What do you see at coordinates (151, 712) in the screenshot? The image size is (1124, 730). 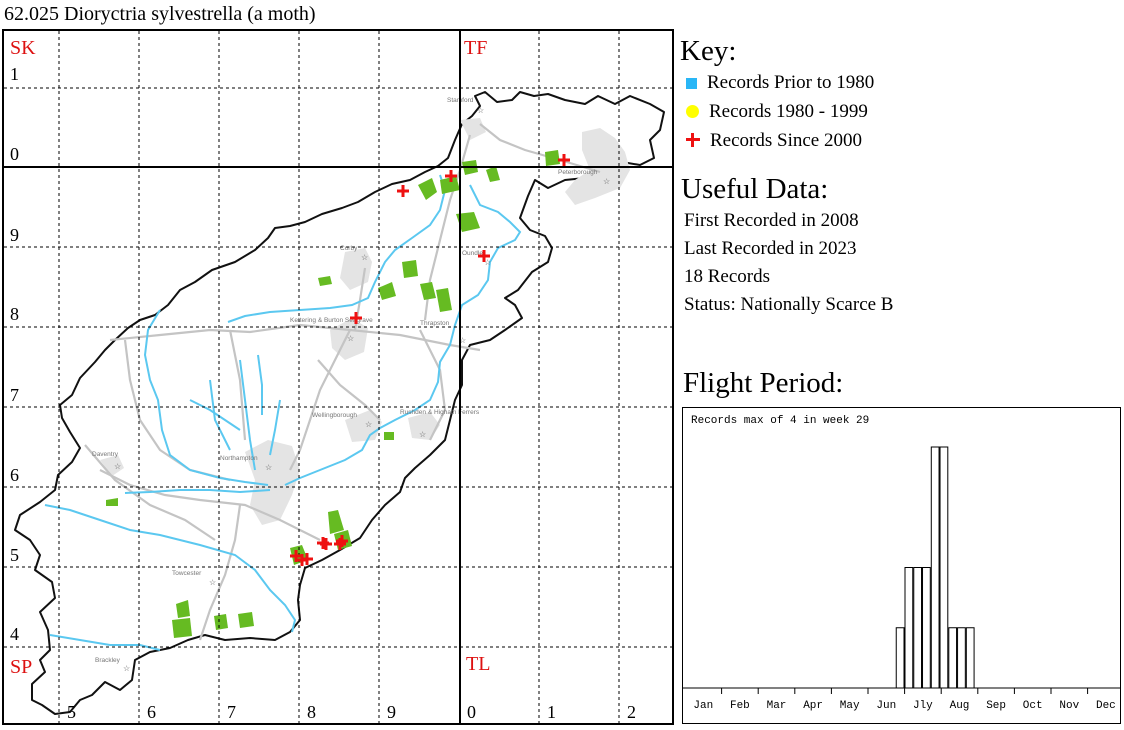 I see `easting-label: 6` at bounding box center [151, 712].